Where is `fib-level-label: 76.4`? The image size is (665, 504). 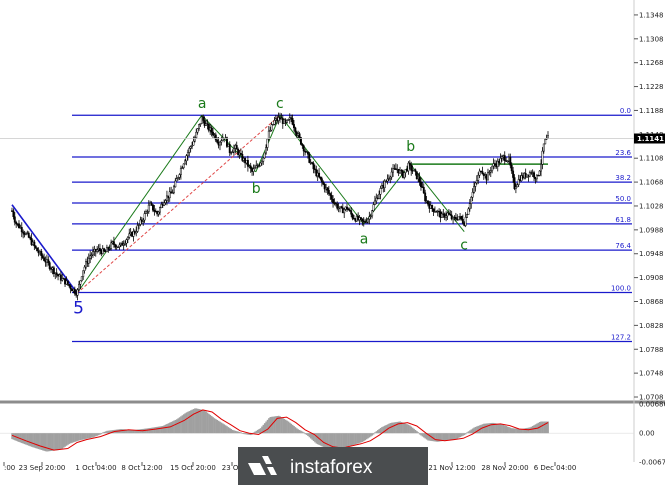 fib-level-label: 76.4 is located at coordinates (623, 246).